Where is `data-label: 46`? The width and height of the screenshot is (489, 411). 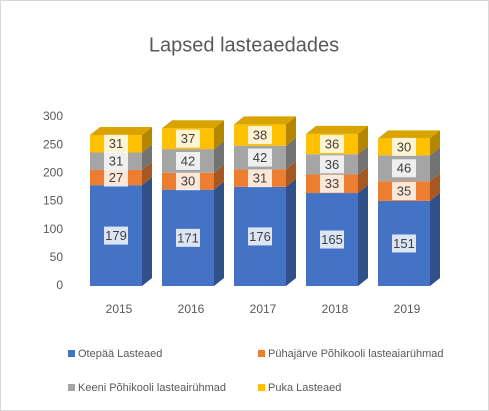
data-label: 46 is located at coordinates (404, 168).